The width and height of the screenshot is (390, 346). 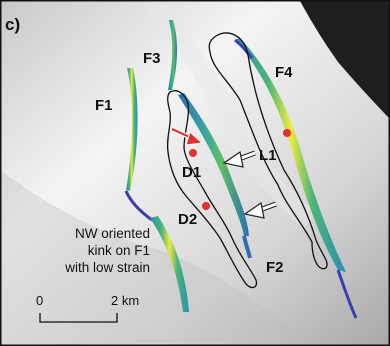 I want to click on fracture-F4-tip-strain, so click(x=347, y=294).